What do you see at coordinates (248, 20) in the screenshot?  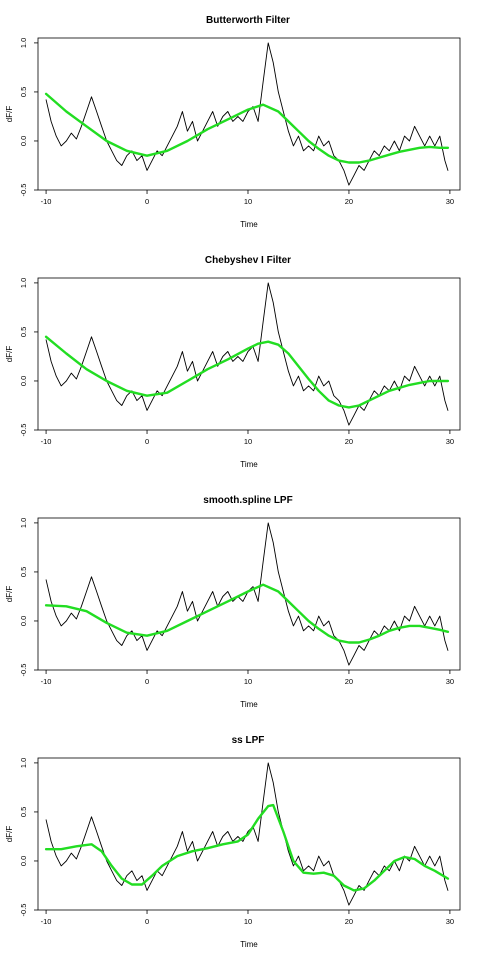 I see `chart-title: Butterworth Filter` at bounding box center [248, 20].